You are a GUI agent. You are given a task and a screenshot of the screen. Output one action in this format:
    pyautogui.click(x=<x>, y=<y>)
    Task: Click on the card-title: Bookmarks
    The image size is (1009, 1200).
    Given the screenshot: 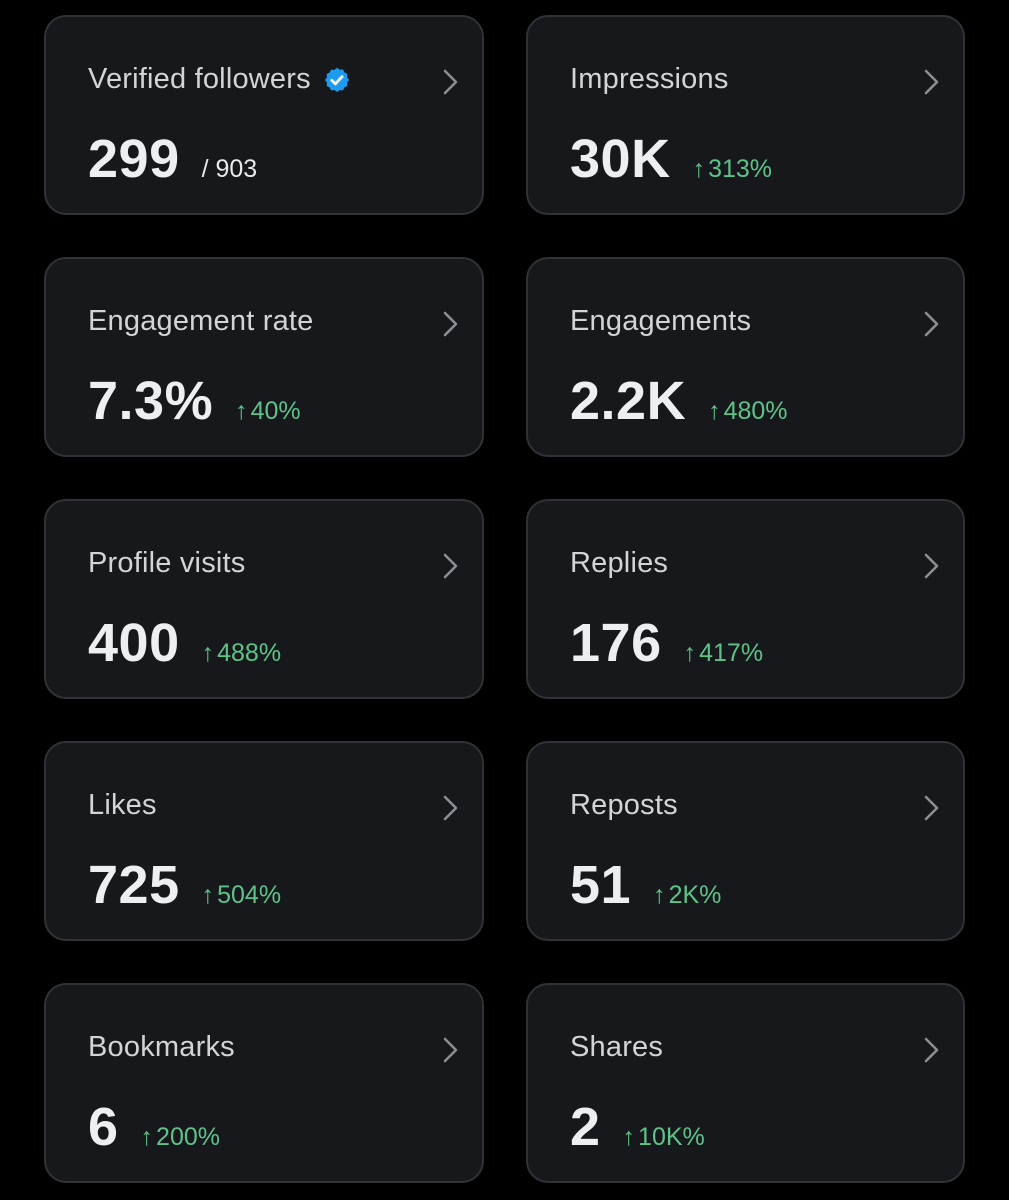 What is the action you would take?
    pyautogui.click(x=161, y=1047)
    